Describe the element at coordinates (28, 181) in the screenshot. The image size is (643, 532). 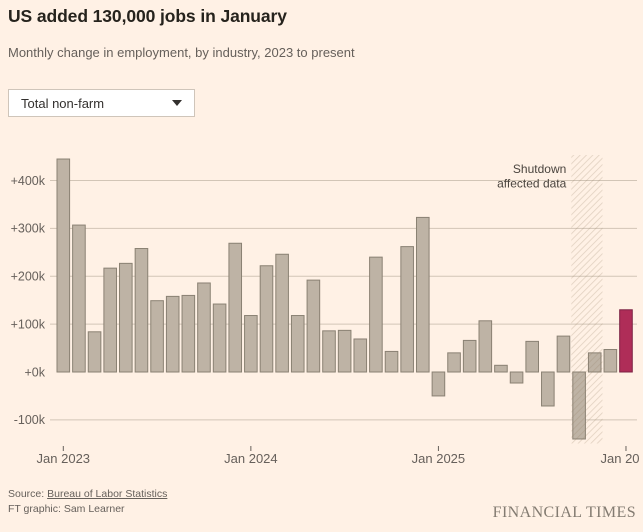
I see `y-axis-label: +400k` at that location.